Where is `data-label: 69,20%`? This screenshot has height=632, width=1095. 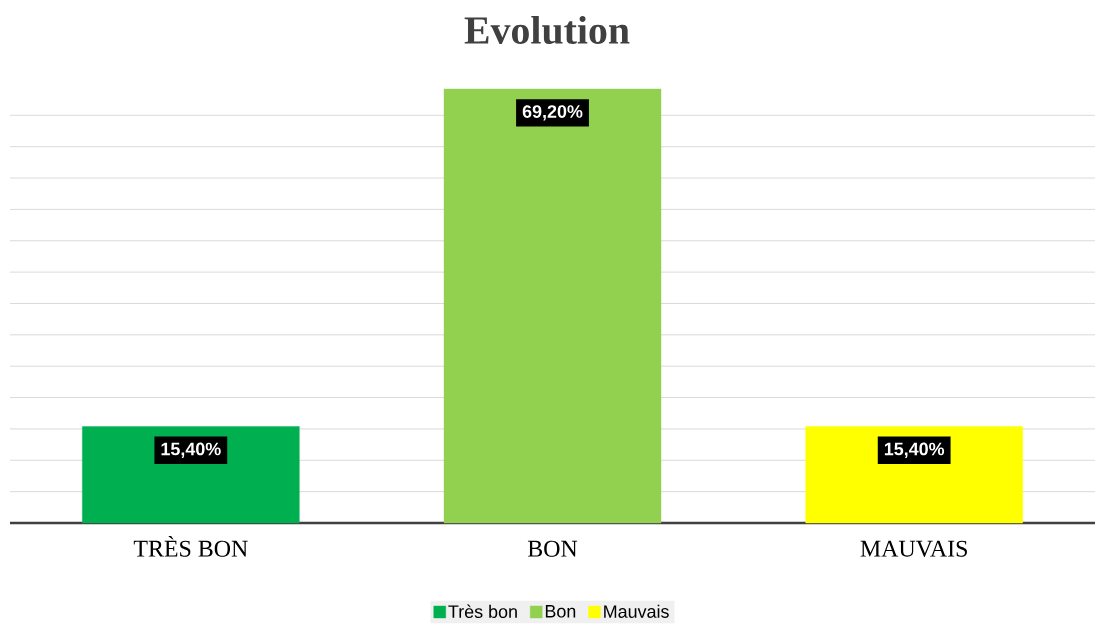 data-label: 69,20% is located at coordinates (552, 113).